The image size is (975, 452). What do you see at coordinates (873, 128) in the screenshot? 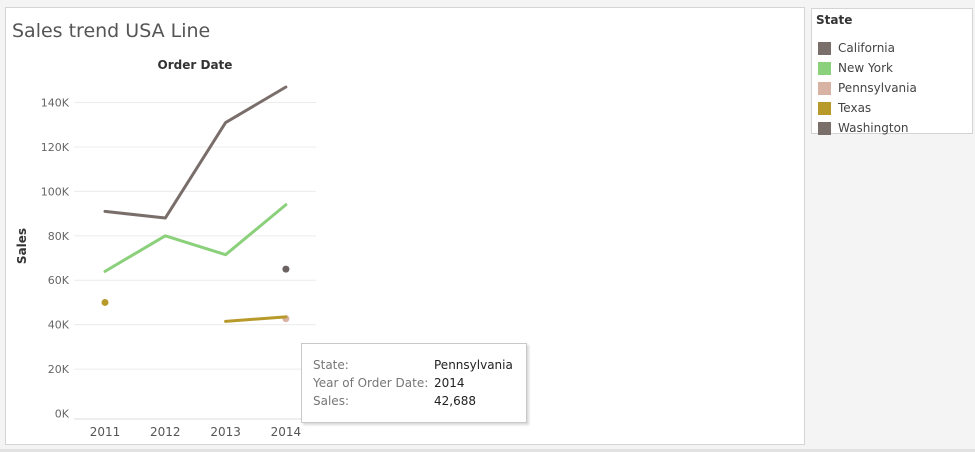
I see `legend-label: Washington` at bounding box center [873, 128].